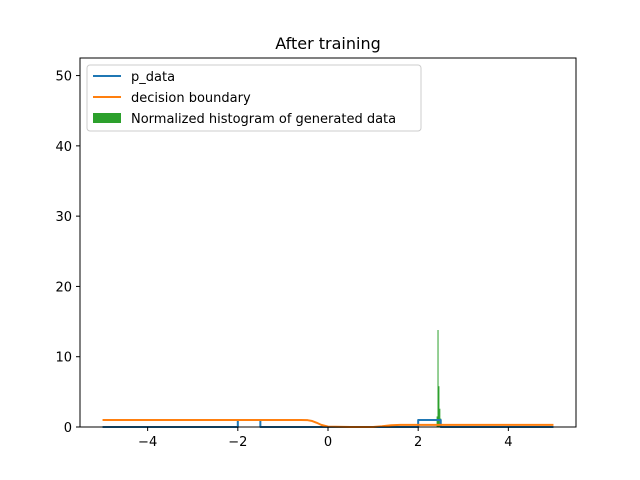 The height and width of the screenshot is (480, 640). Describe the element at coordinates (191, 98) in the screenshot. I see `legend-label: decision boundary` at that location.